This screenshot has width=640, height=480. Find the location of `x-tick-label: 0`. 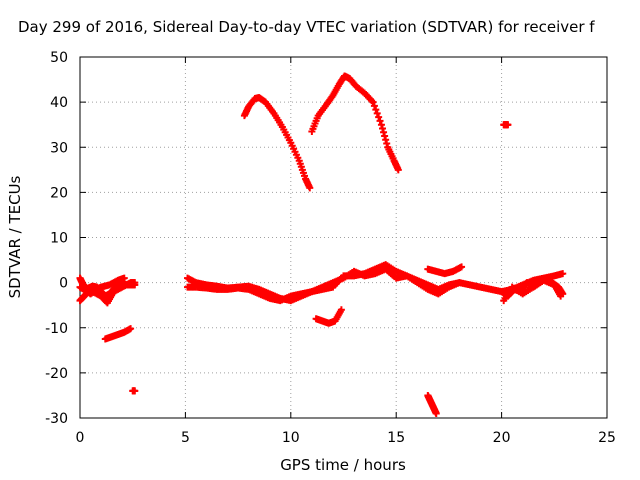

x-tick-label: 0 is located at coordinates (80, 438).